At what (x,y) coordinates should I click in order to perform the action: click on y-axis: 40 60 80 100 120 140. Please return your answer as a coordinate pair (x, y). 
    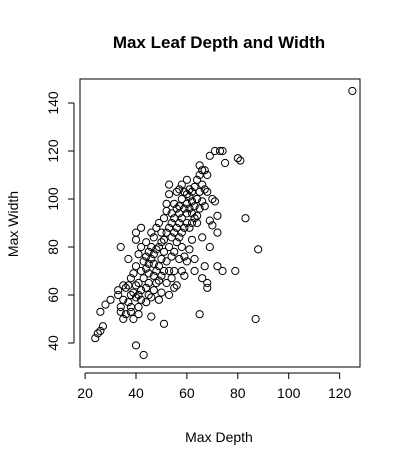
    Looking at the image, I should click on (60, 221).